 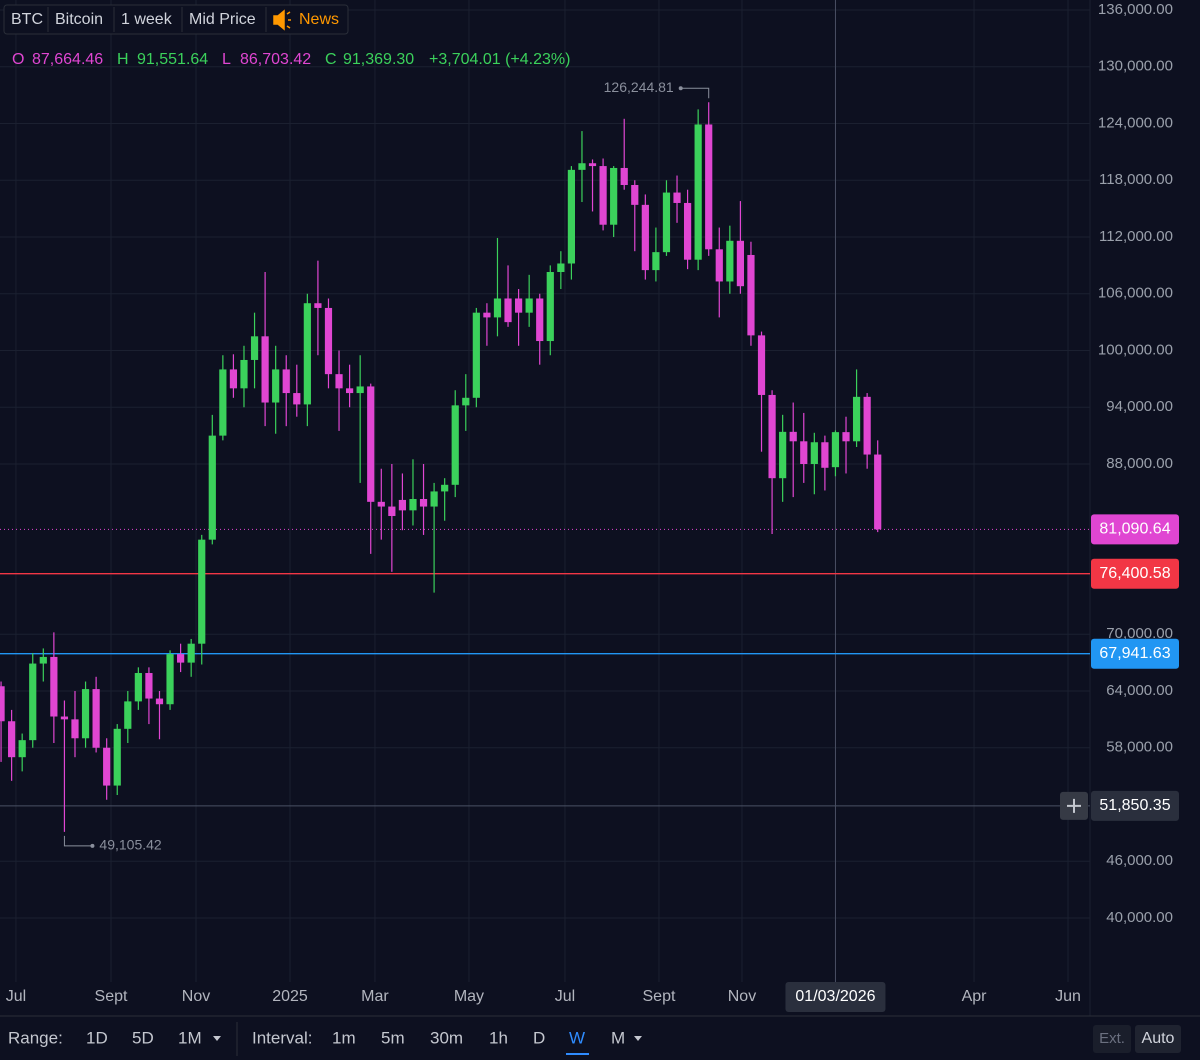 I want to click on interval-button: 1 week, so click(x=147, y=19).